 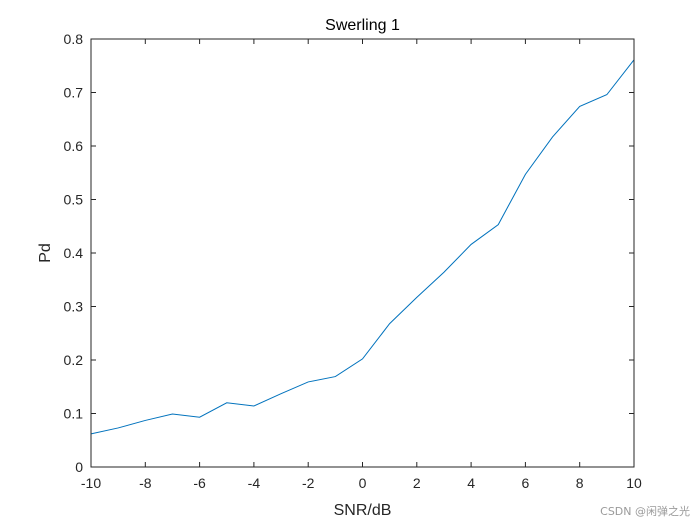 What do you see at coordinates (91, 483) in the screenshot?
I see `x-tick-label: -10` at bounding box center [91, 483].